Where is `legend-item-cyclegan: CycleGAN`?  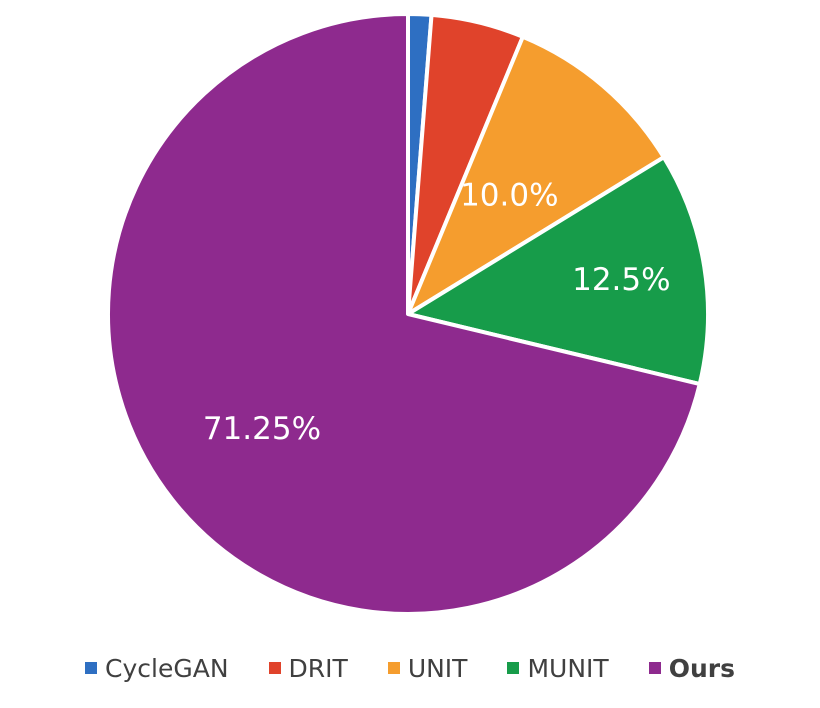 legend-item-cyclegan: CycleGAN is located at coordinates (157, 668).